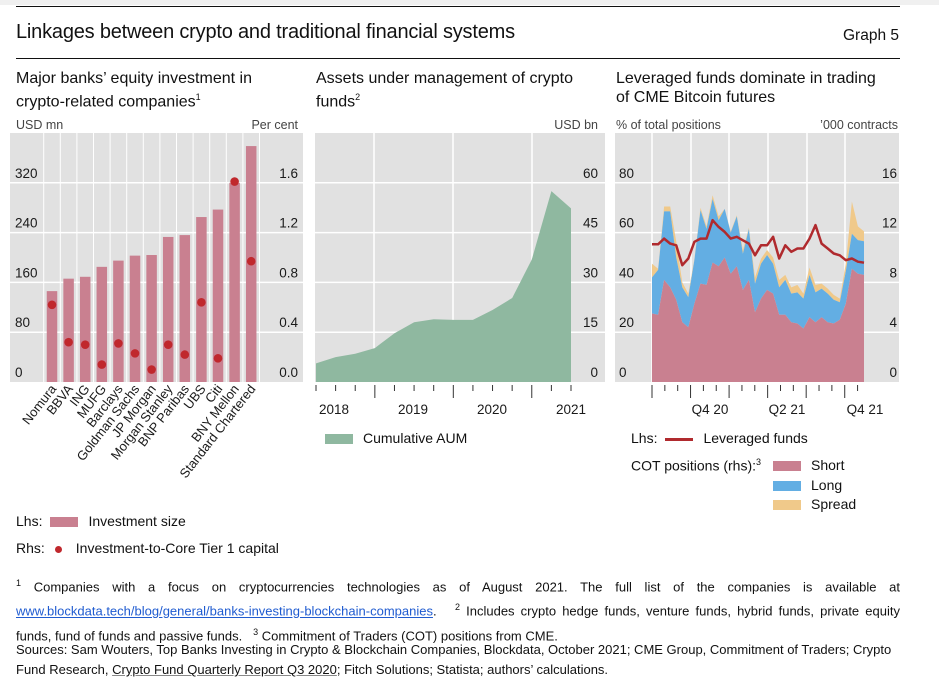  What do you see at coordinates (889, 223) in the screenshot?
I see `panel3-ytick-right: 12` at bounding box center [889, 223].